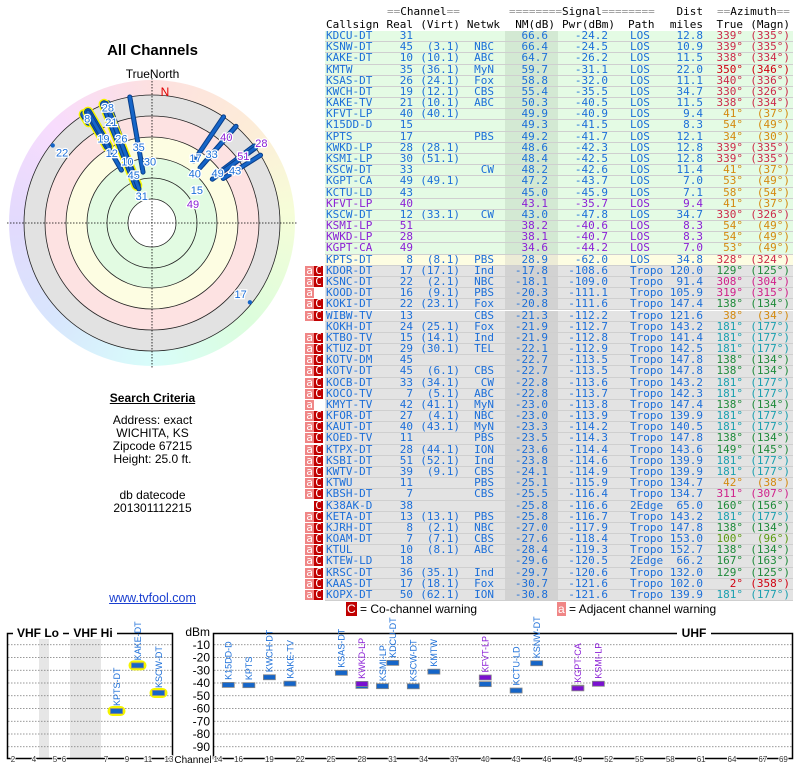 Image resolution: width=800 pixels, height=768 pixels. I want to click on table-row: KWKD-LP 28 38.1 -40.7 LOS 8.3 54° (49°), so click(559, 238).